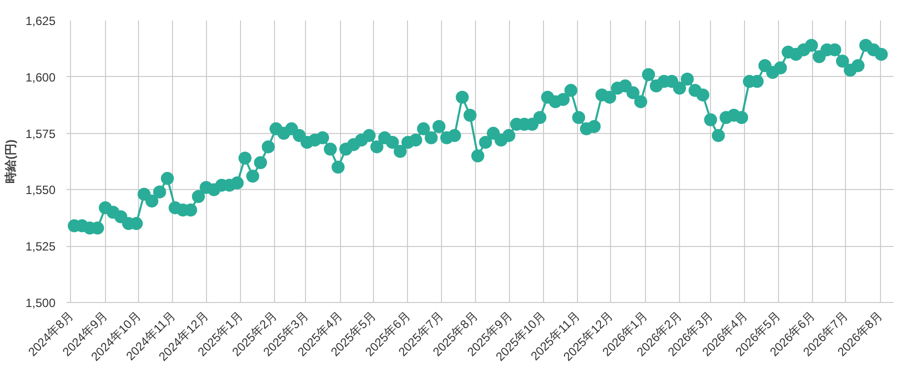  I want to click on y-tick-label: 1,500, so click(40, 303).